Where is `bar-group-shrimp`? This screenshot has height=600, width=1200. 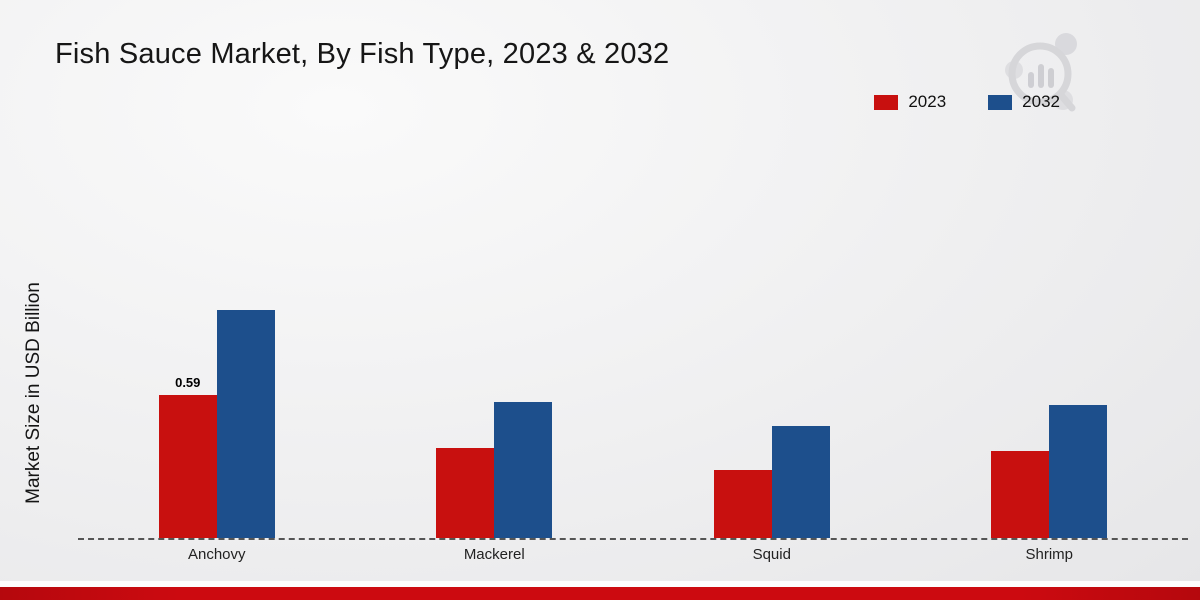
bar-group-shrimp is located at coordinates (1049, 471).